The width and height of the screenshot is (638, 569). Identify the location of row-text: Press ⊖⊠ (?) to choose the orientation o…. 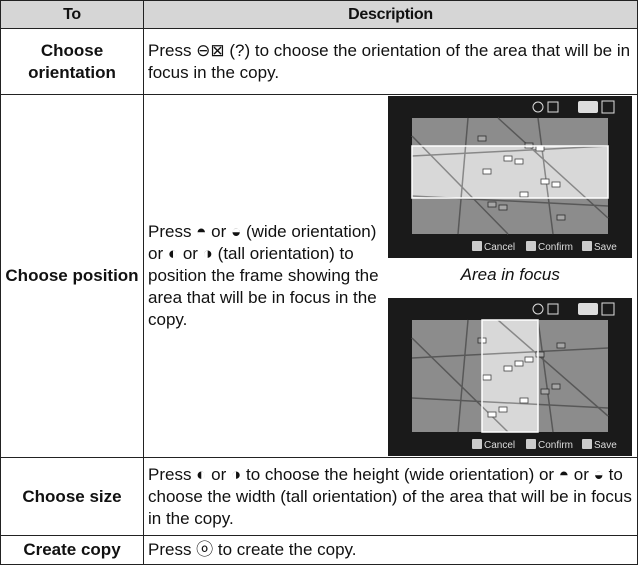
(390, 61).